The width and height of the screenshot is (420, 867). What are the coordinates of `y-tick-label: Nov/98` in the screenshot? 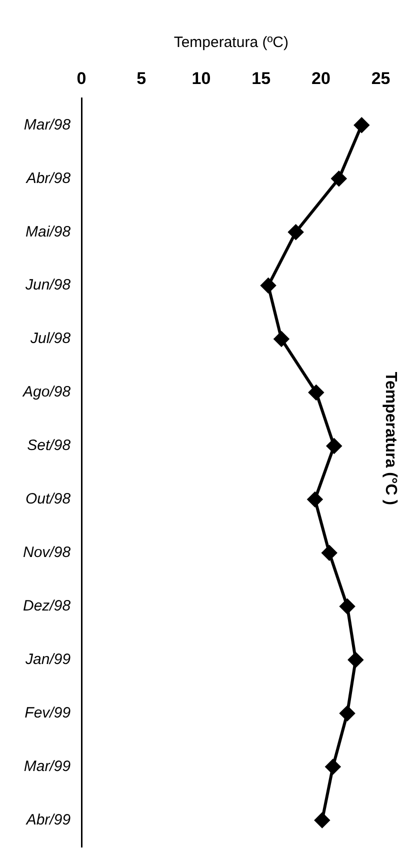 It's located at (47, 553).